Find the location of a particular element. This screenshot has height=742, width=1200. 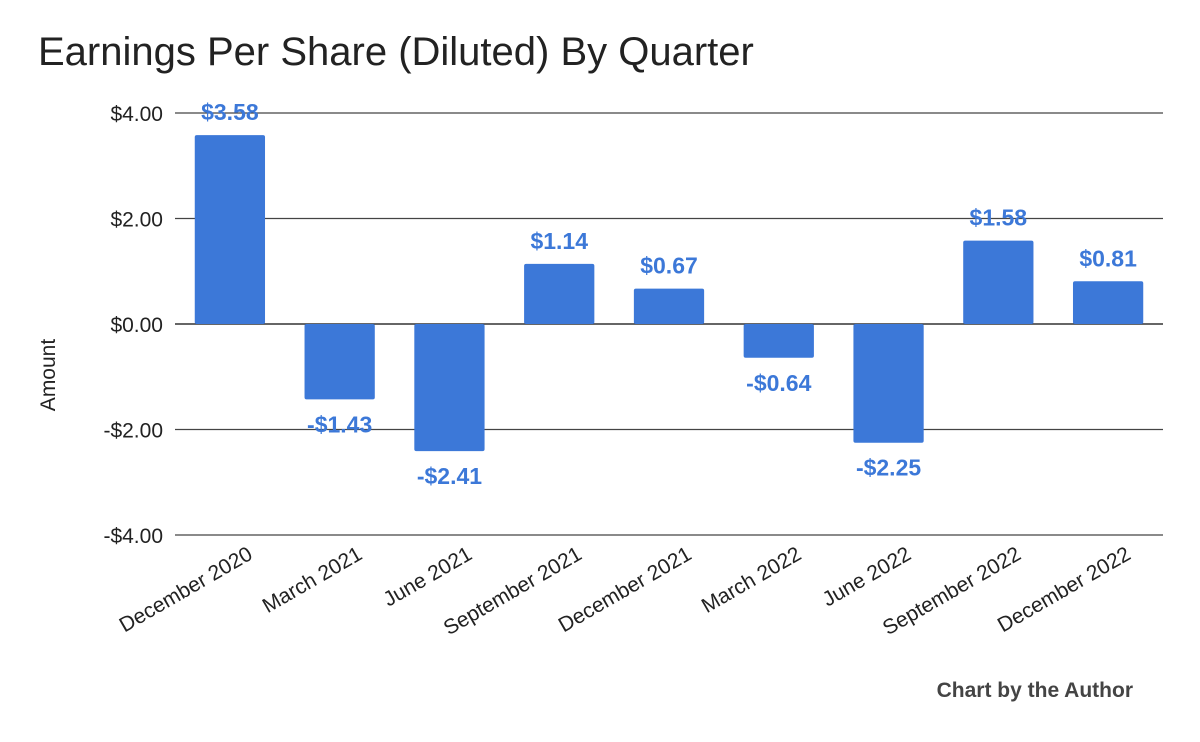

data-label: $0.81 is located at coordinates (1108, 258).